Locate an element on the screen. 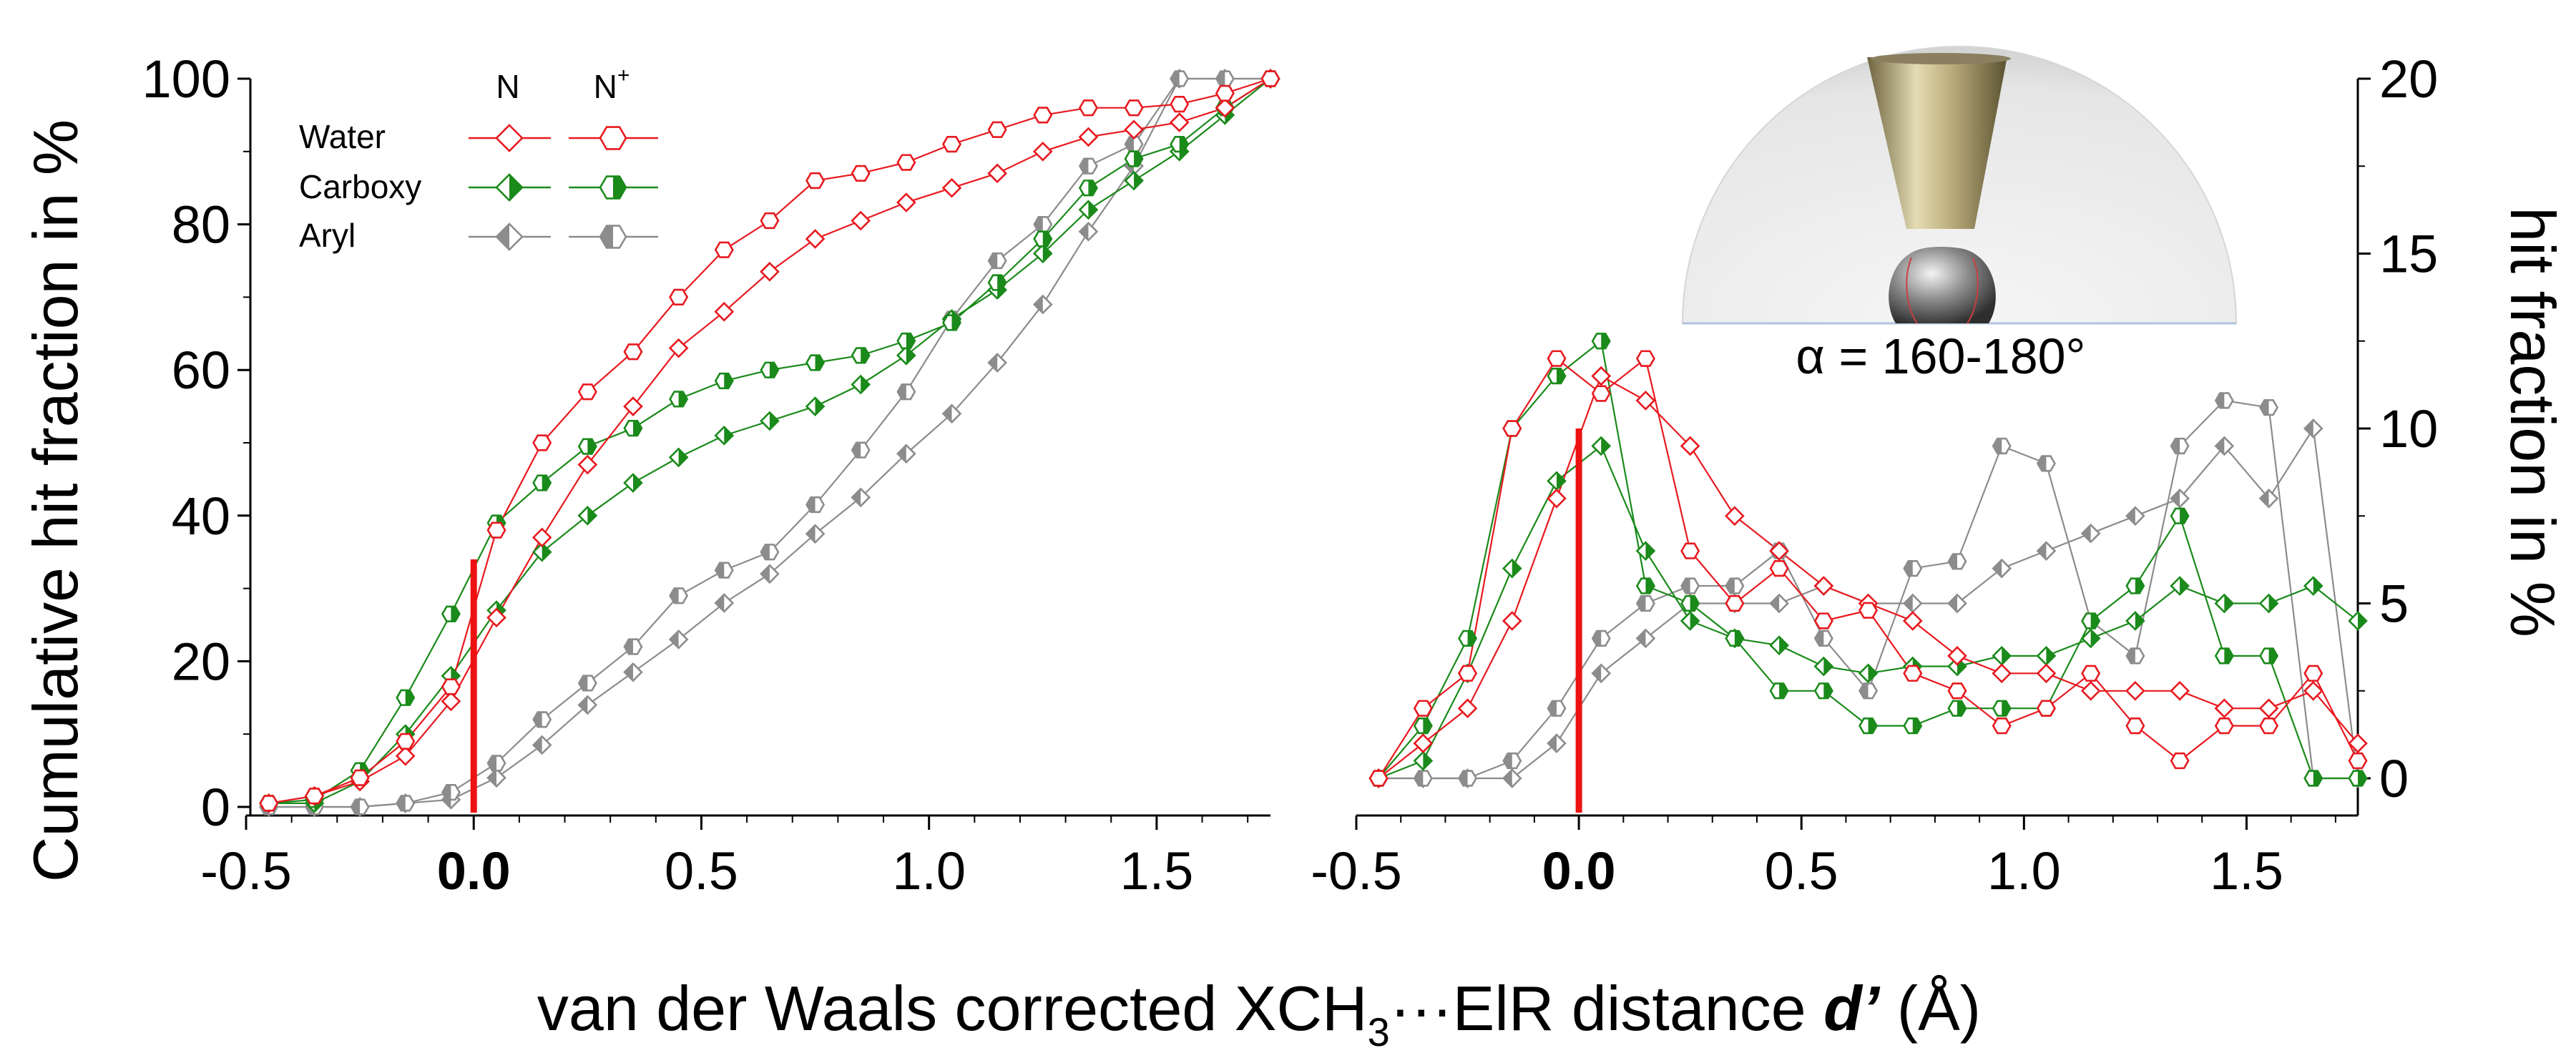 The height and width of the screenshot is (1058, 2576). right-y-axis-title: hit fraction in % is located at coordinates (2532, 422).